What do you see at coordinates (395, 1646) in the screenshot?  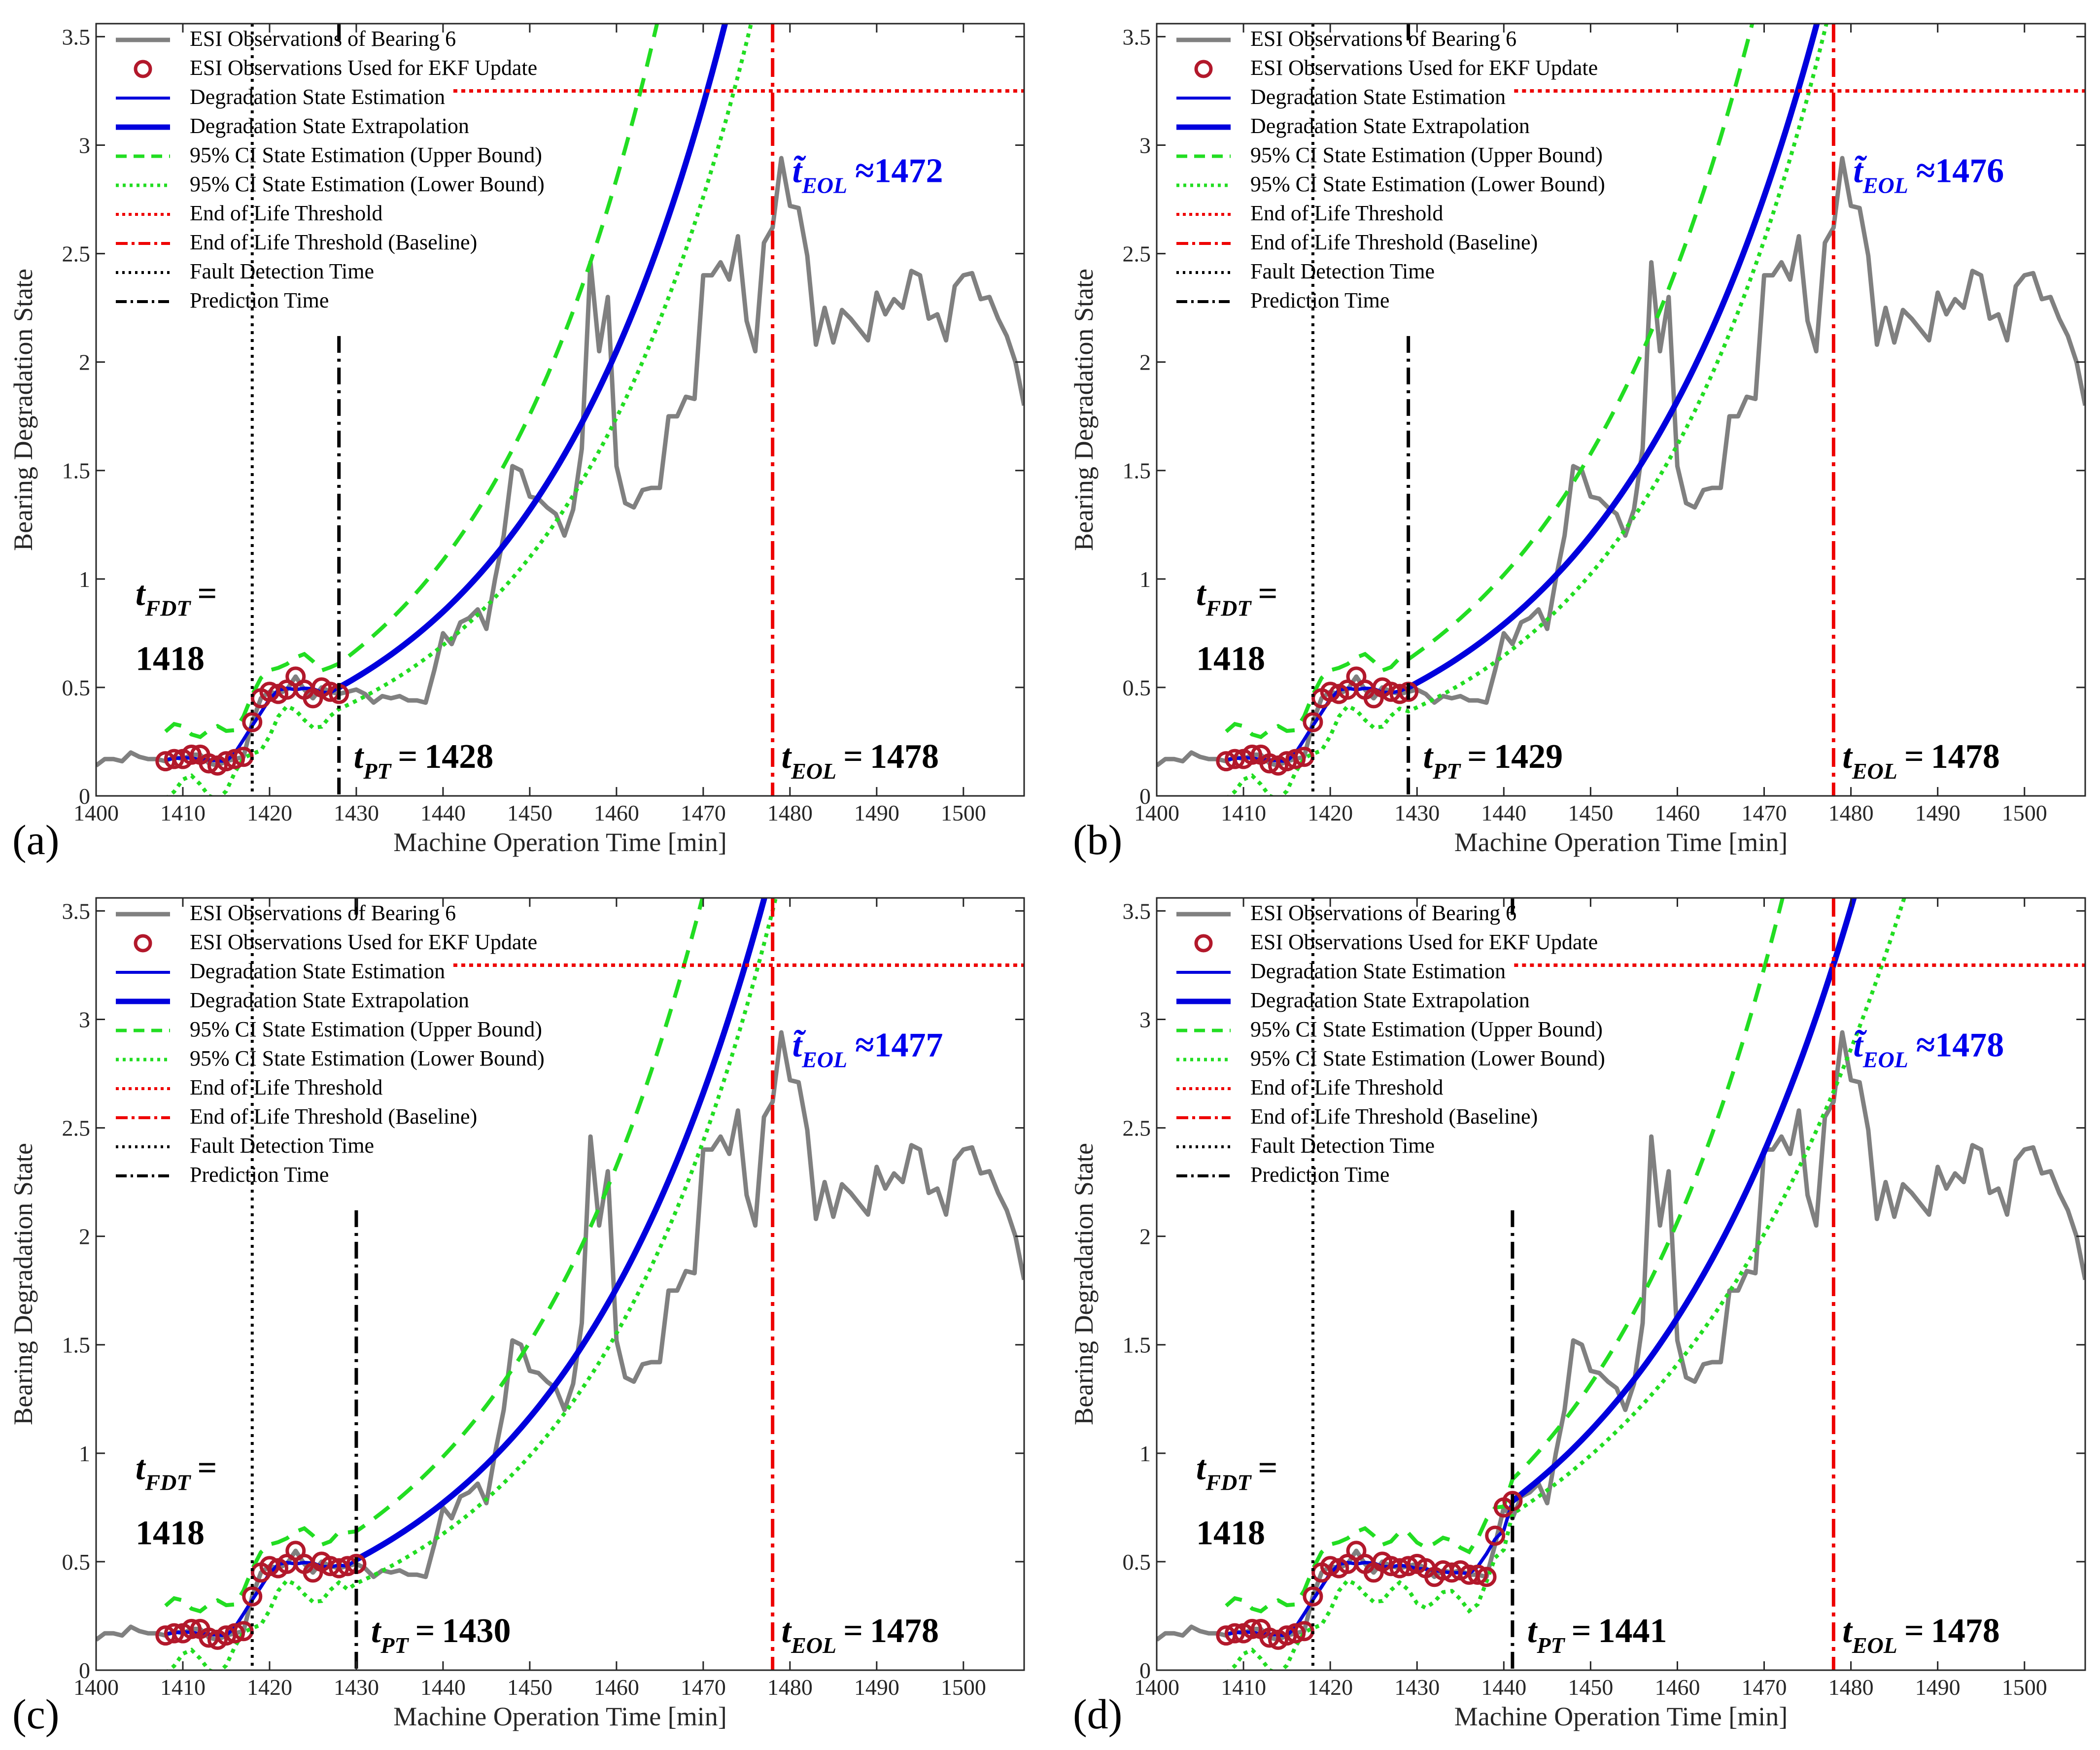 I see `pt-subscript: PT` at bounding box center [395, 1646].